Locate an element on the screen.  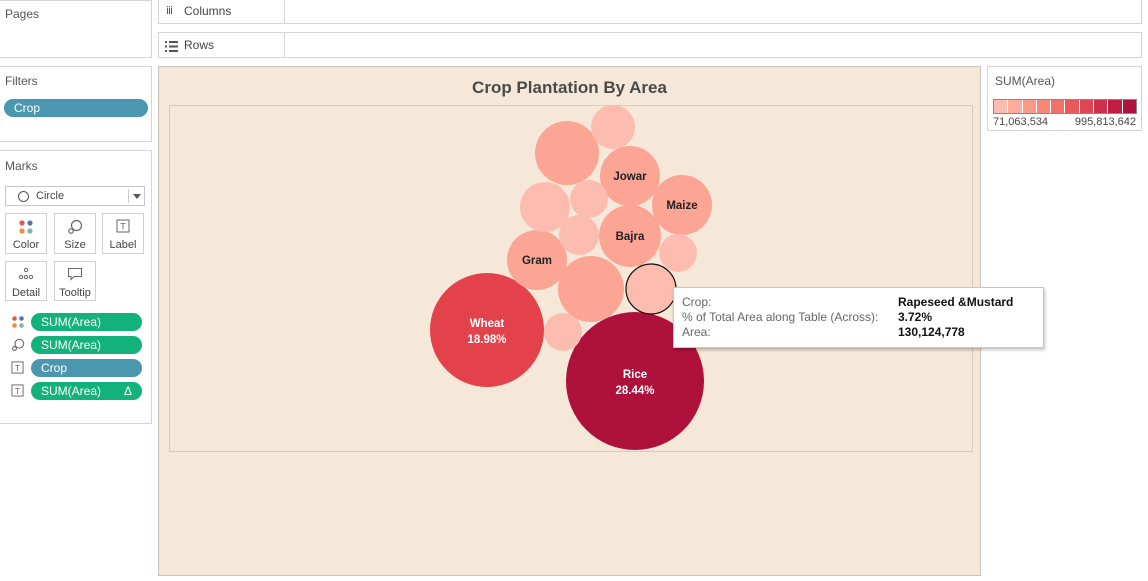
marks-field-color-sum-area: SUM(Area) is located at coordinates (86, 322).